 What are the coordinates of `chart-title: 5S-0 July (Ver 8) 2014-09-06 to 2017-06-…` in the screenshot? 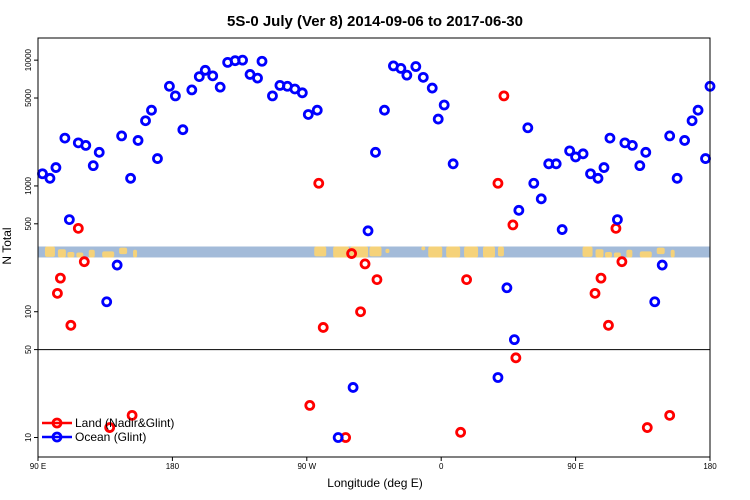 It's located at (375, 21).